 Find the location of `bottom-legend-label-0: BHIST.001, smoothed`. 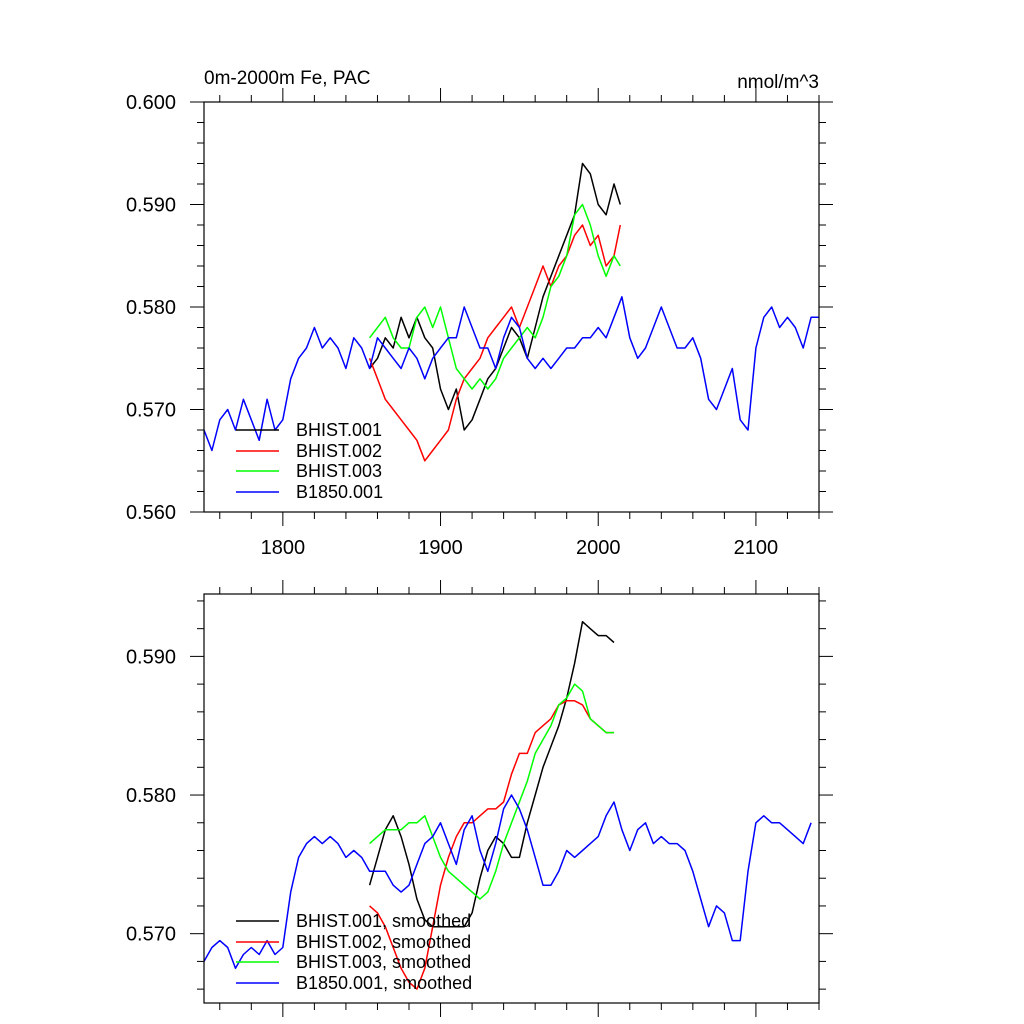

bottom-legend-label-0: BHIST.001, smoothed is located at coordinates (383, 921).